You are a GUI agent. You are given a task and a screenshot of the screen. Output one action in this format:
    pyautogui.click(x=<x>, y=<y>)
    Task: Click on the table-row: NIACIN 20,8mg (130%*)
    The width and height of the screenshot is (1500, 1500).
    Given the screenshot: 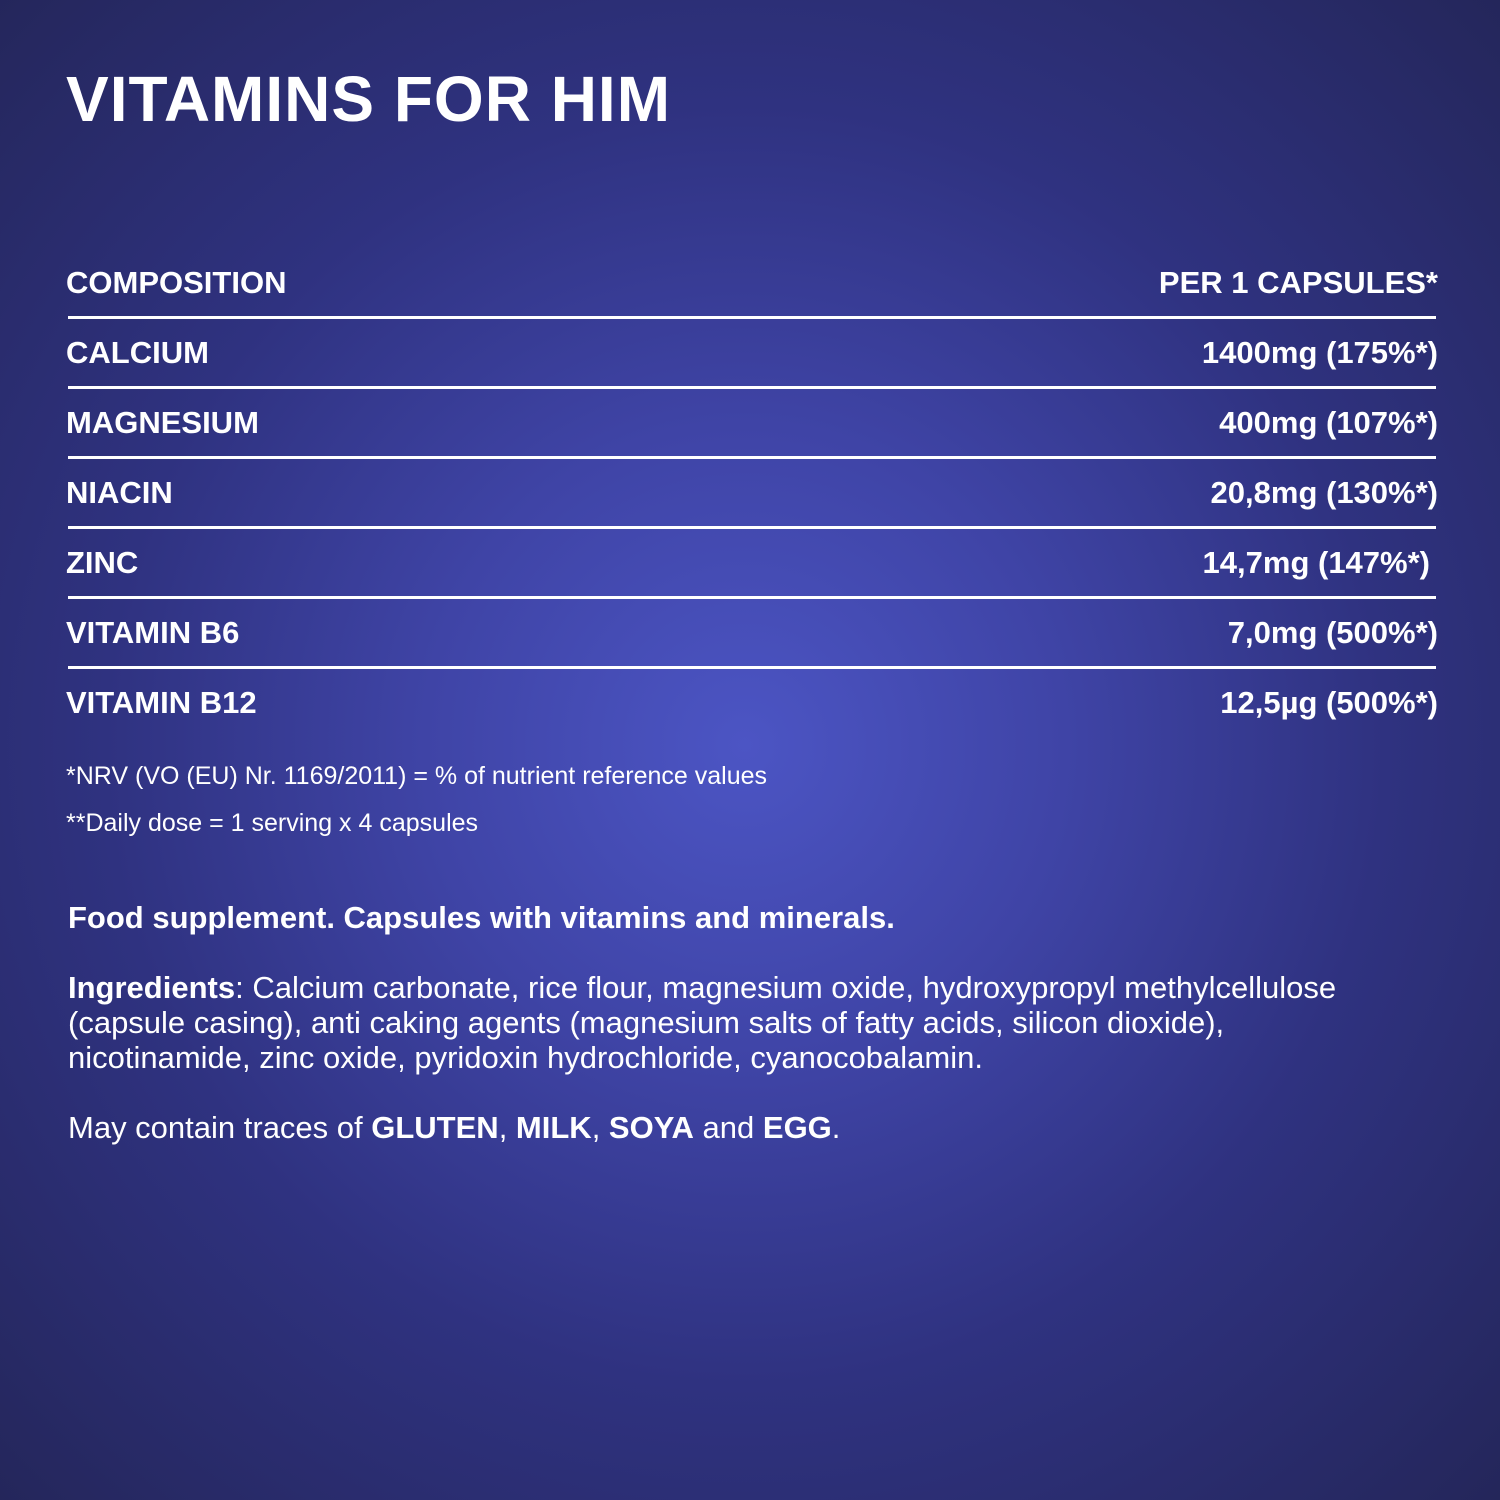 What is the action you would take?
    pyautogui.click(x=752, y=492)
    